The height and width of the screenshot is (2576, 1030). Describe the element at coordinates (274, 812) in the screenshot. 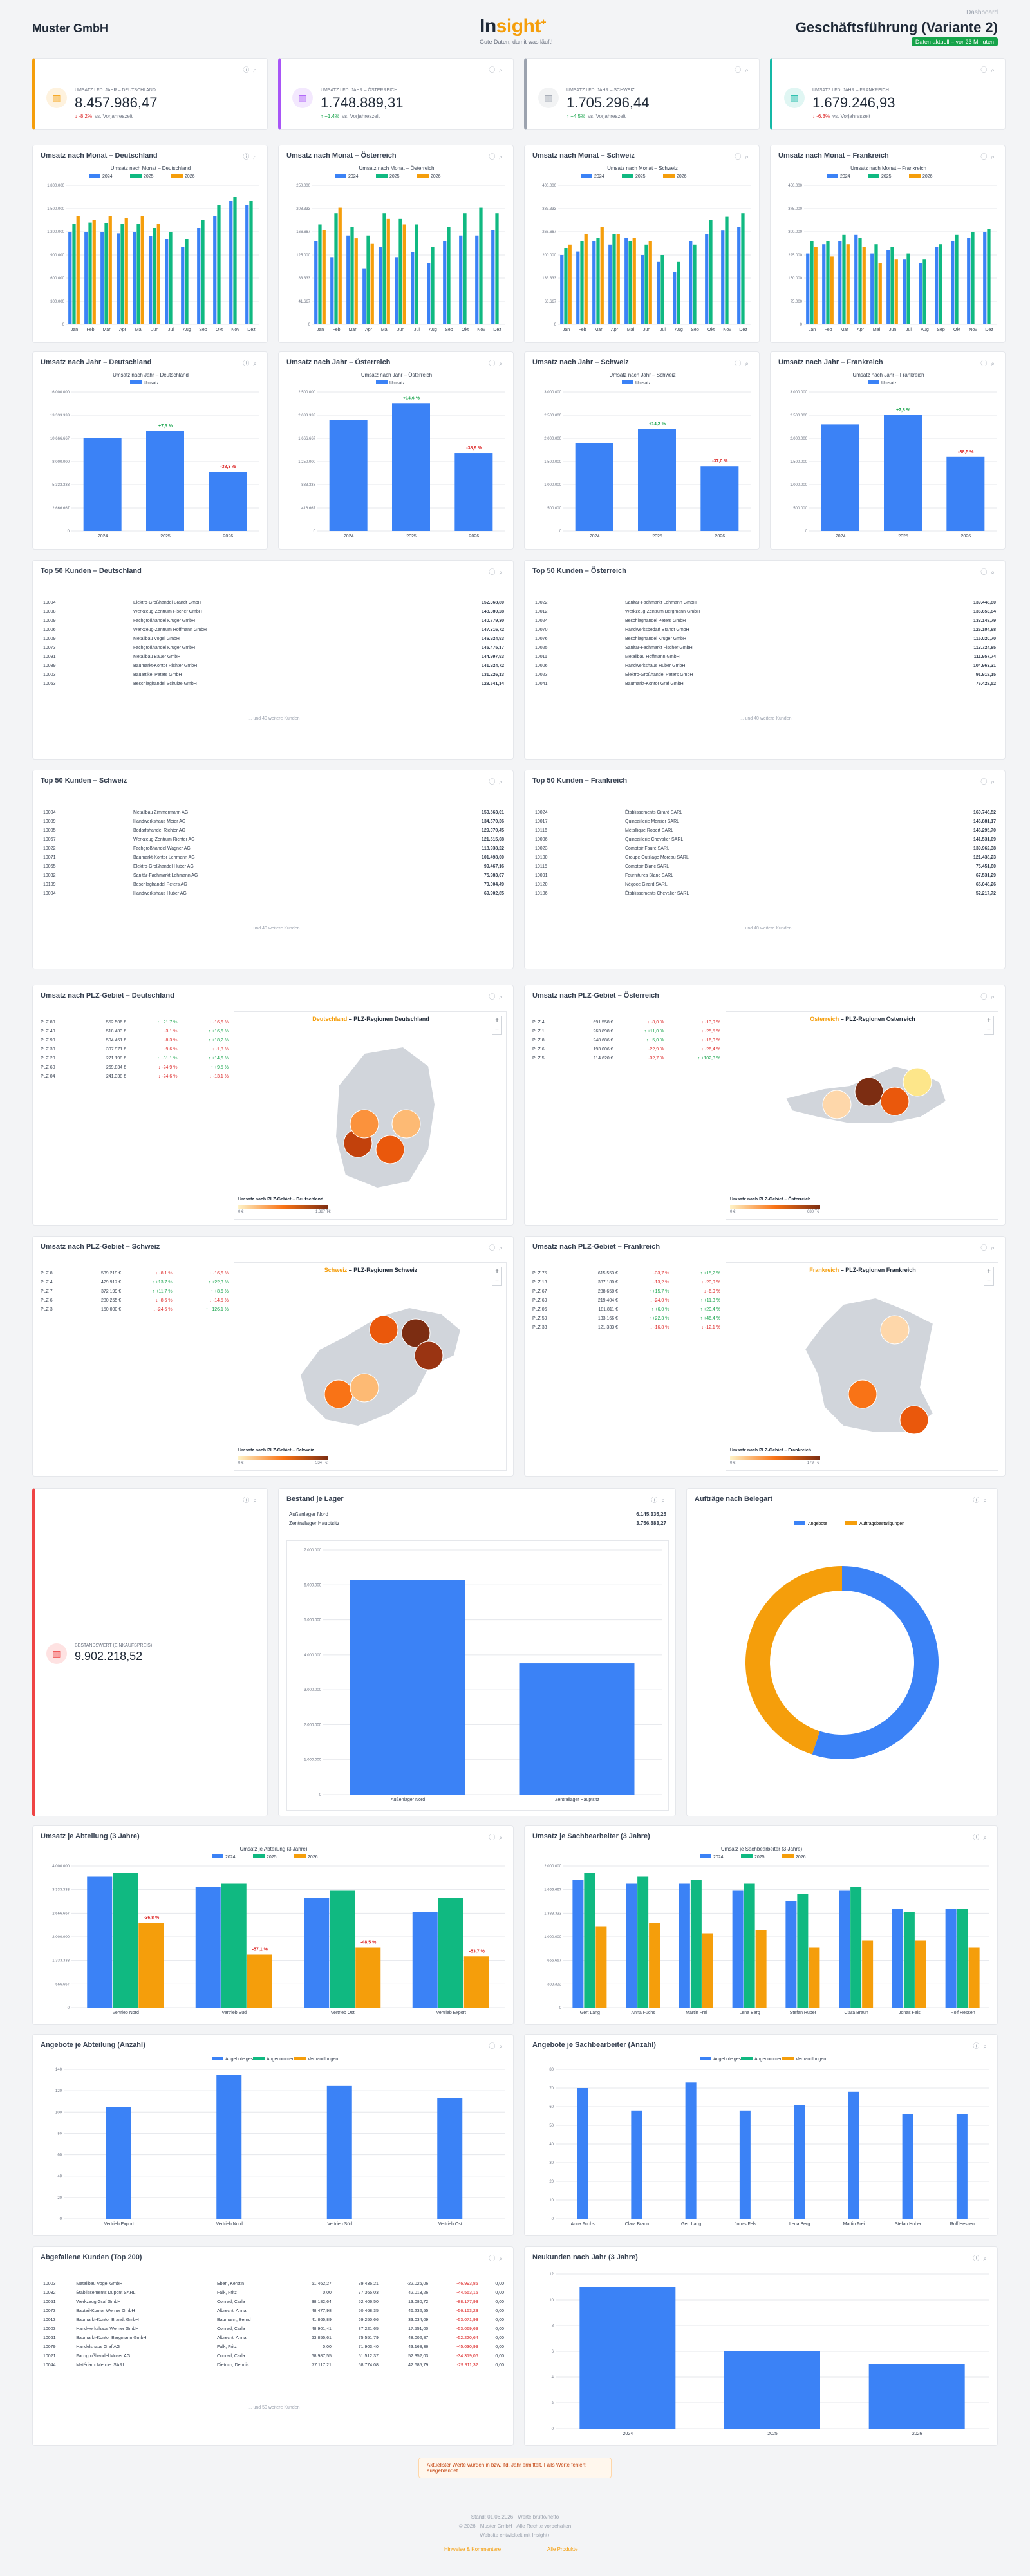

I see `table-row: 10004 Metallbau Zimmermann AG 150.563,01` at that location.